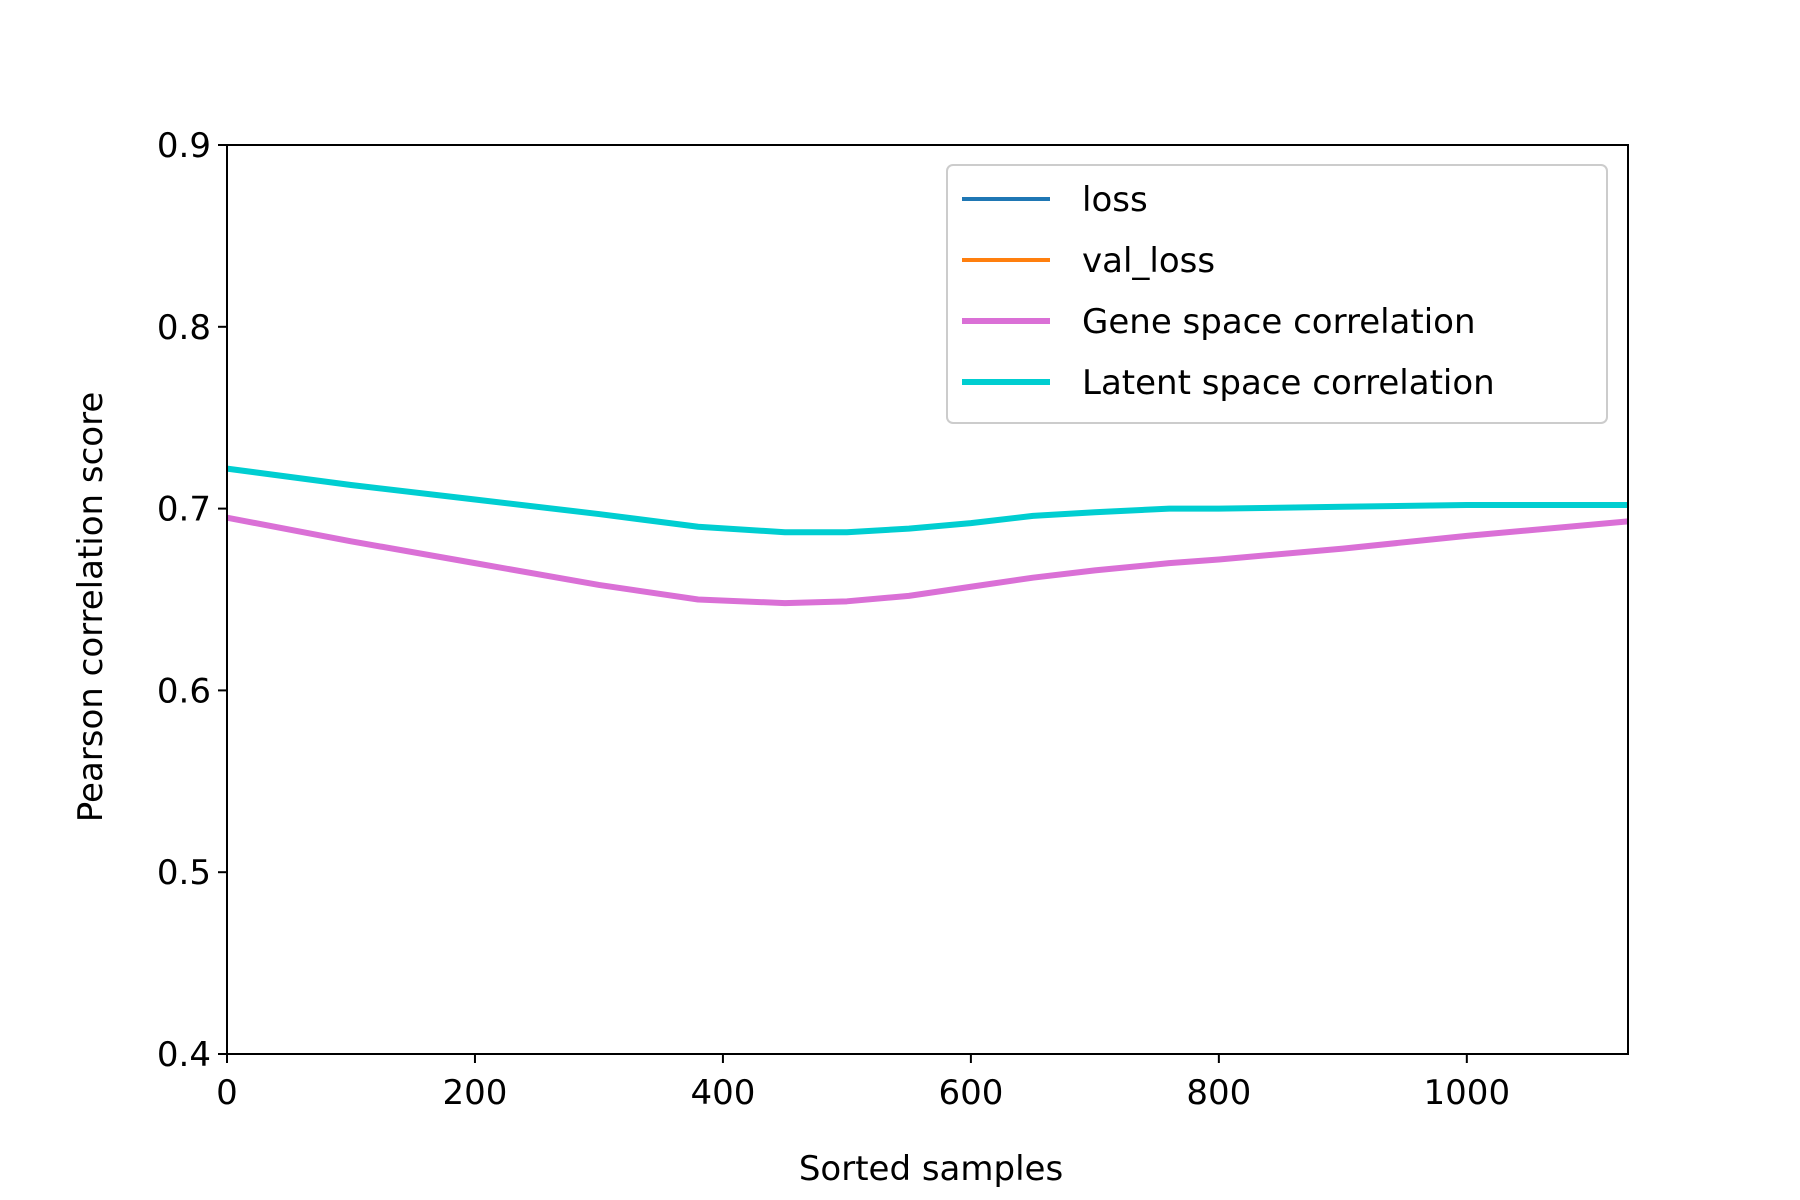  I want to click on legend-label-2: Gene space correlation, so click(1279, 322).